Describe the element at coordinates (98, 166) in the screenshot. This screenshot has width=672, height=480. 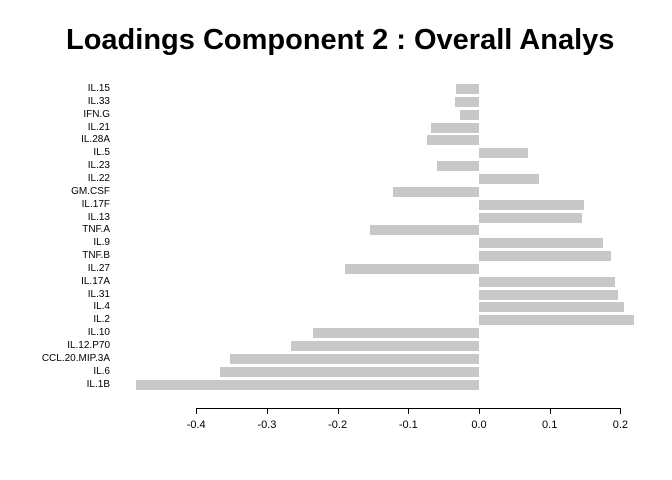
I see `y-axis-label: IL.23` at that location.